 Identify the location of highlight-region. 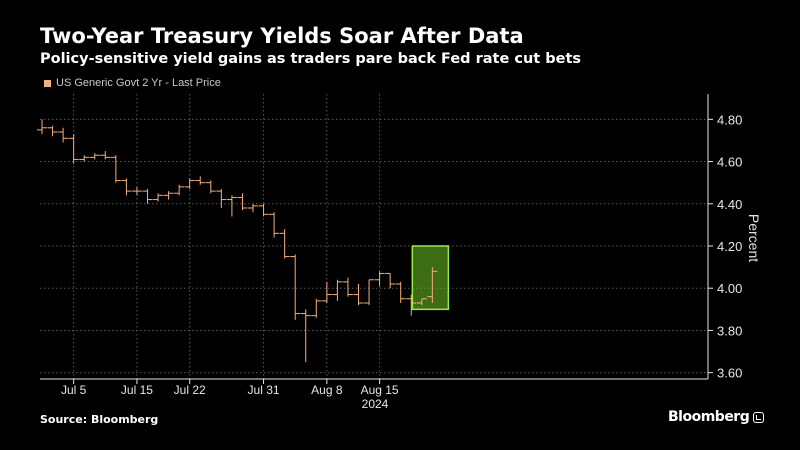
(430, 278).